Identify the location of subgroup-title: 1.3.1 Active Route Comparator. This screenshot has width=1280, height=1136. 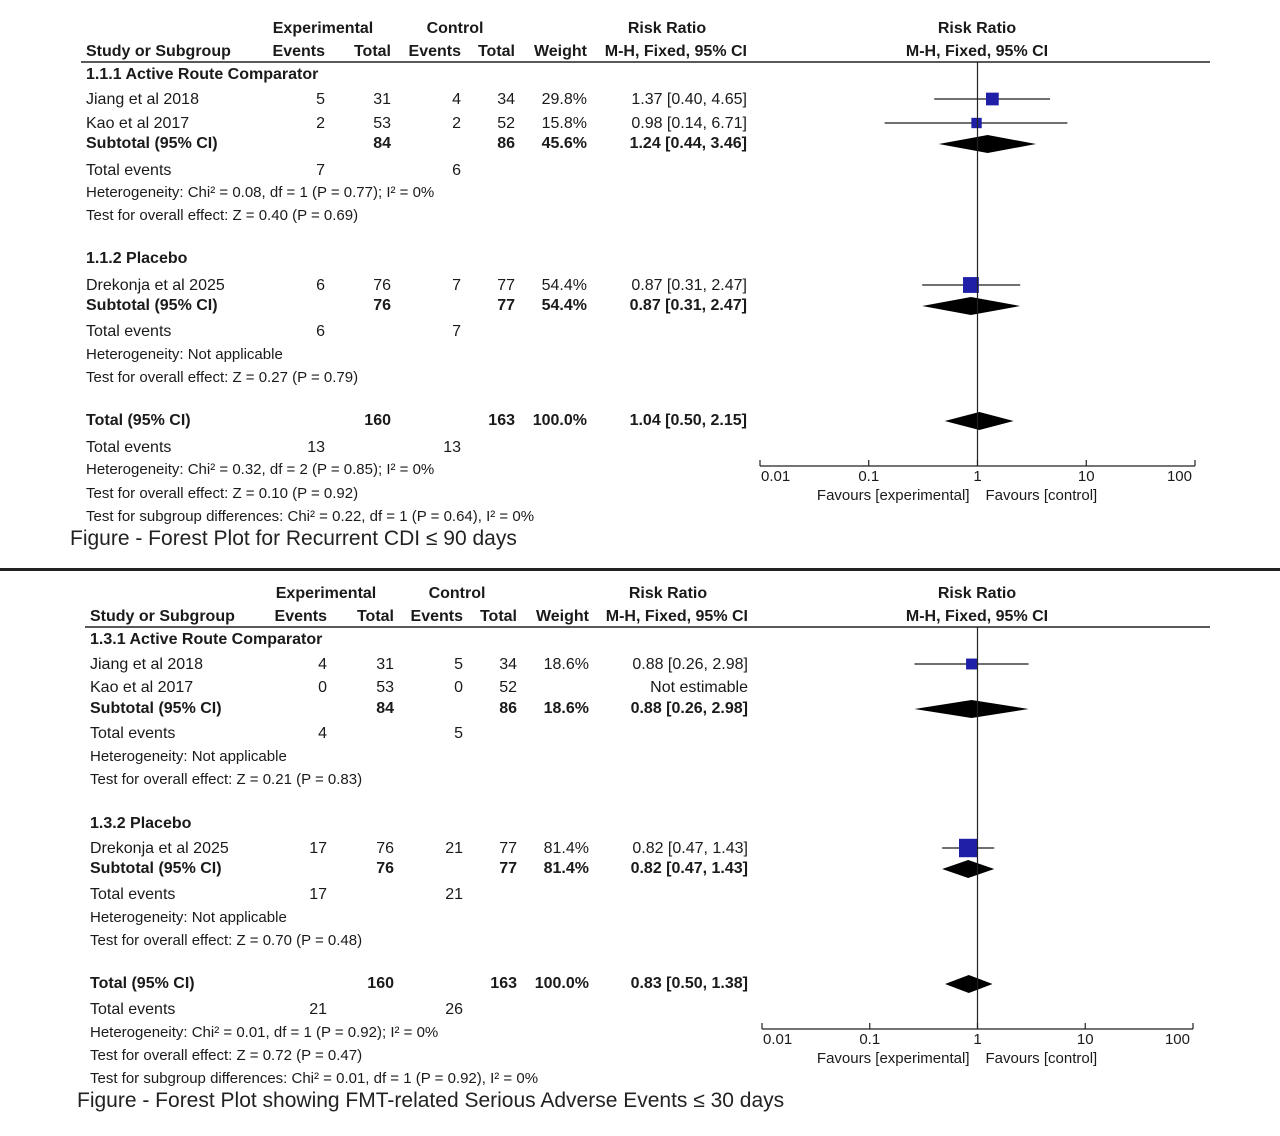
(206, 639).